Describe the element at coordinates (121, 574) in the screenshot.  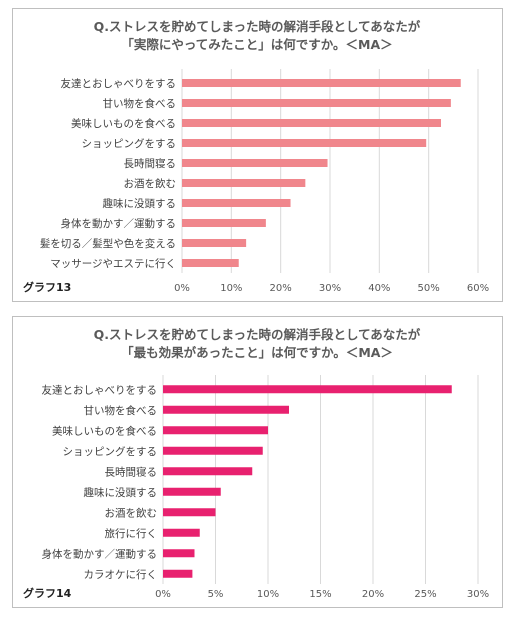
I see `category-label: カラオケに行く` at that location.